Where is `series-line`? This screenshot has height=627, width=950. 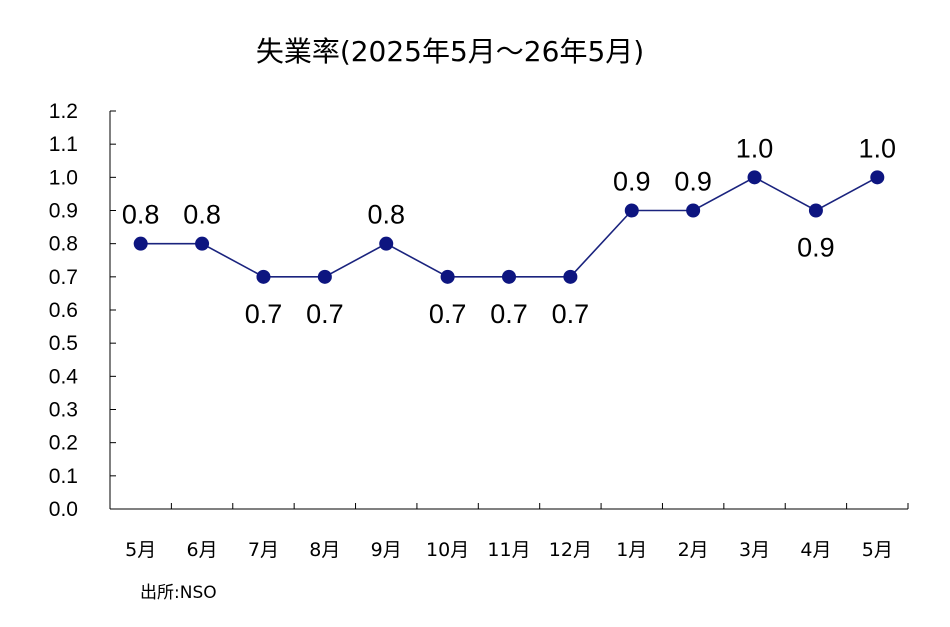 series-line is located at coordinates (509, 227).